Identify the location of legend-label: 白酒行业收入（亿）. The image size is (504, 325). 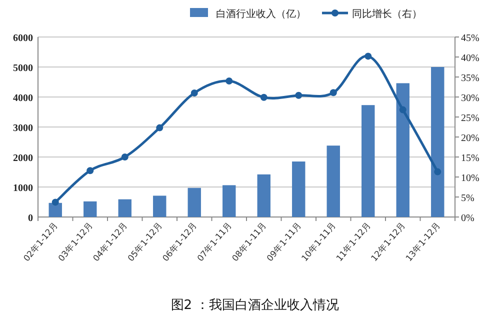
(261, 14).